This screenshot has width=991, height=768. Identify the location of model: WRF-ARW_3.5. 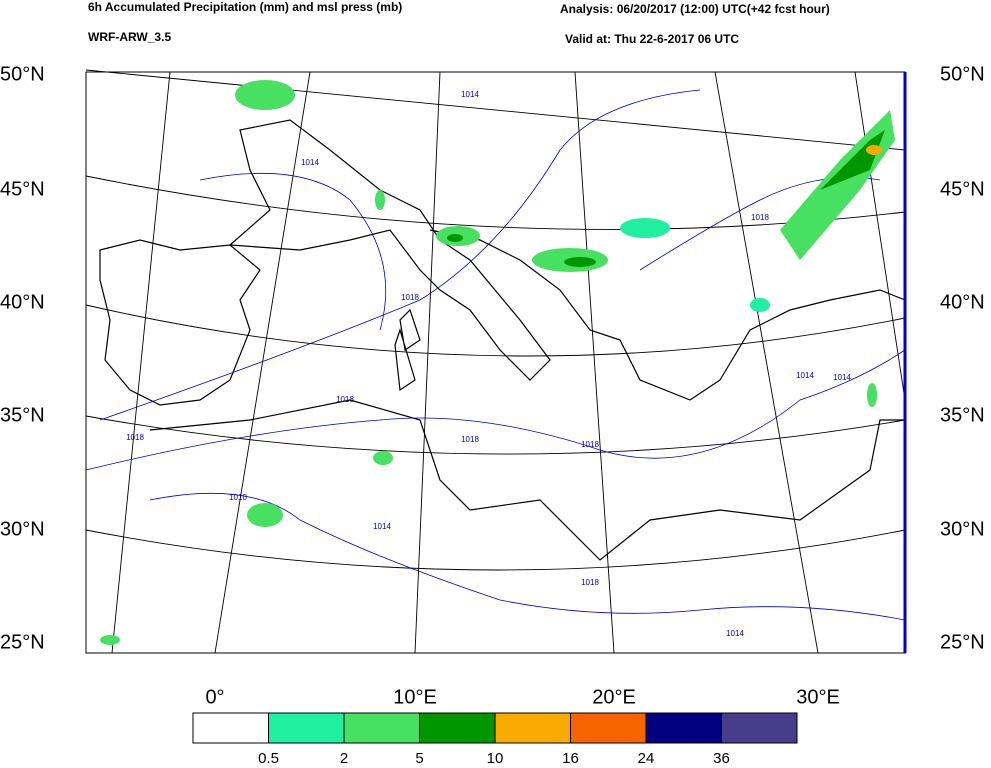
(129, 37).